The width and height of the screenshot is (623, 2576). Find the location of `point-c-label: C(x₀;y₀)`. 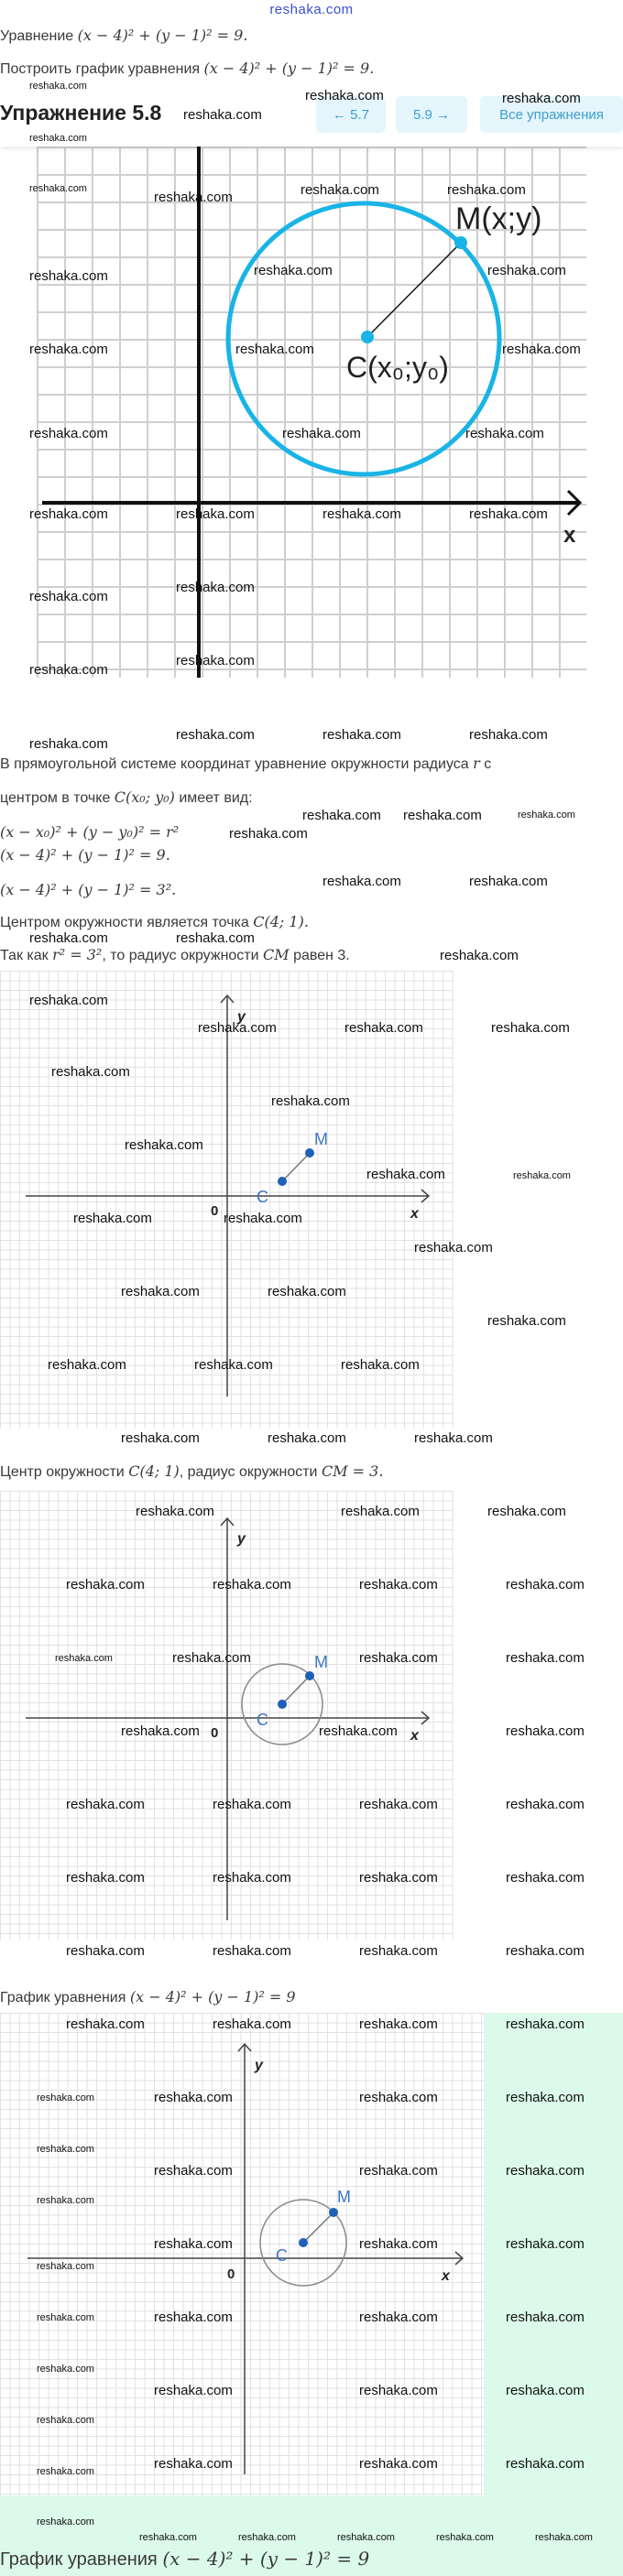

point-c-label: C(x₀;y₀) is located at coordinates (397, 367).